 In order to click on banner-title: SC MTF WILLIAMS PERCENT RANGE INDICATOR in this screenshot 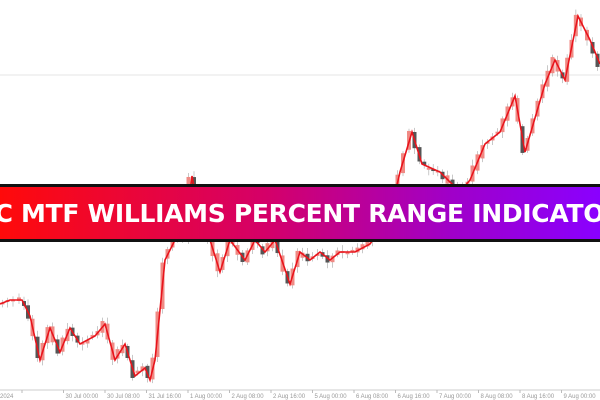, I will do `click(300, 213)`.